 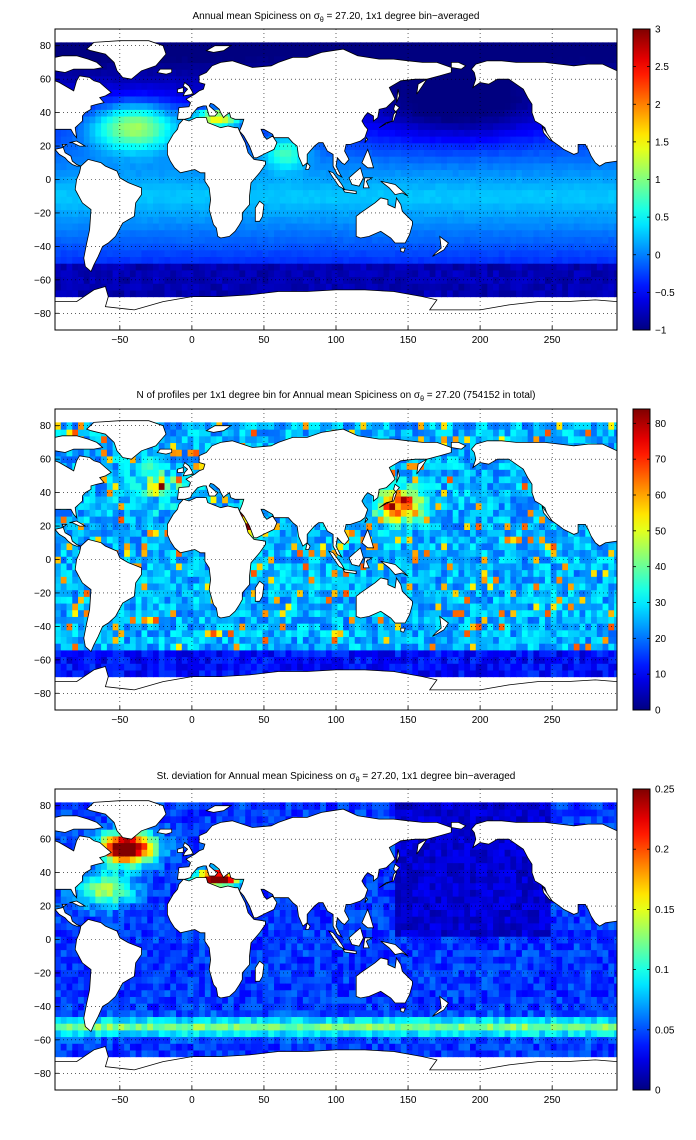 I want to click on y-tick-label: 20, so click(x=46, y=147).